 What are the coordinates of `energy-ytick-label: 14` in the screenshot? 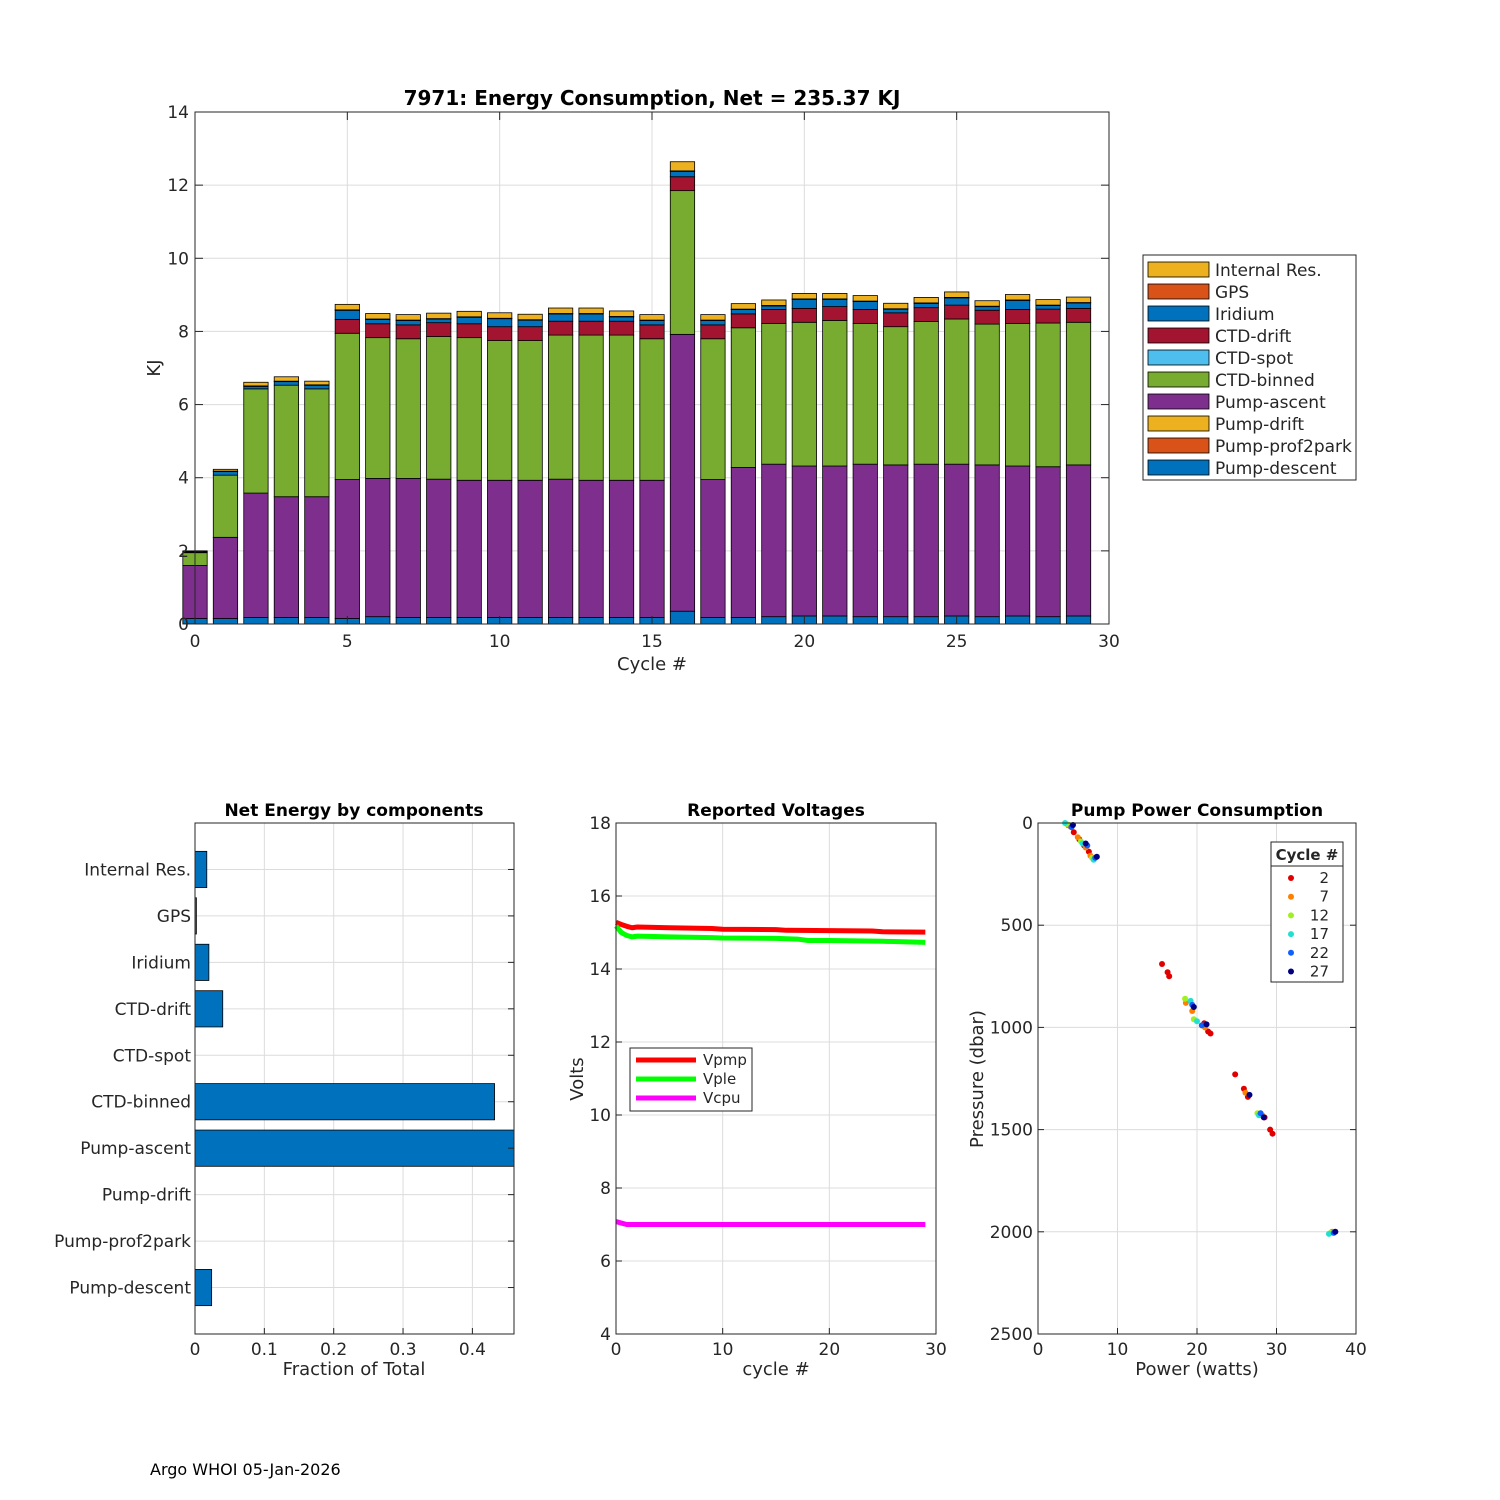 It's located at (178, 113).